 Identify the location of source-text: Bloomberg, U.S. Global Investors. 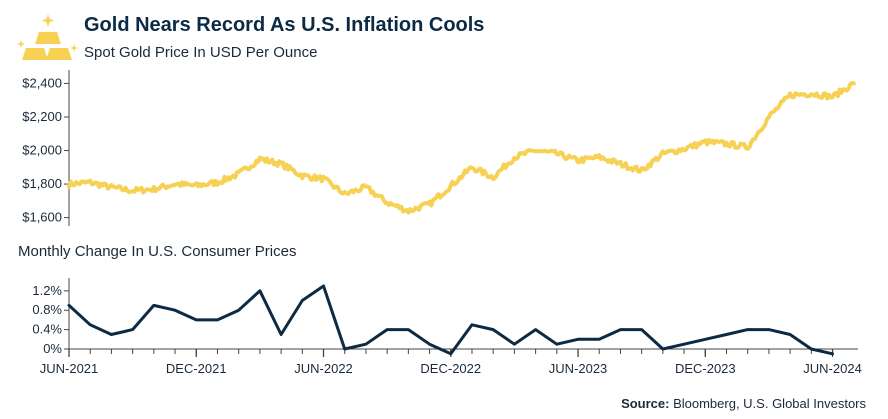
(767, 403).